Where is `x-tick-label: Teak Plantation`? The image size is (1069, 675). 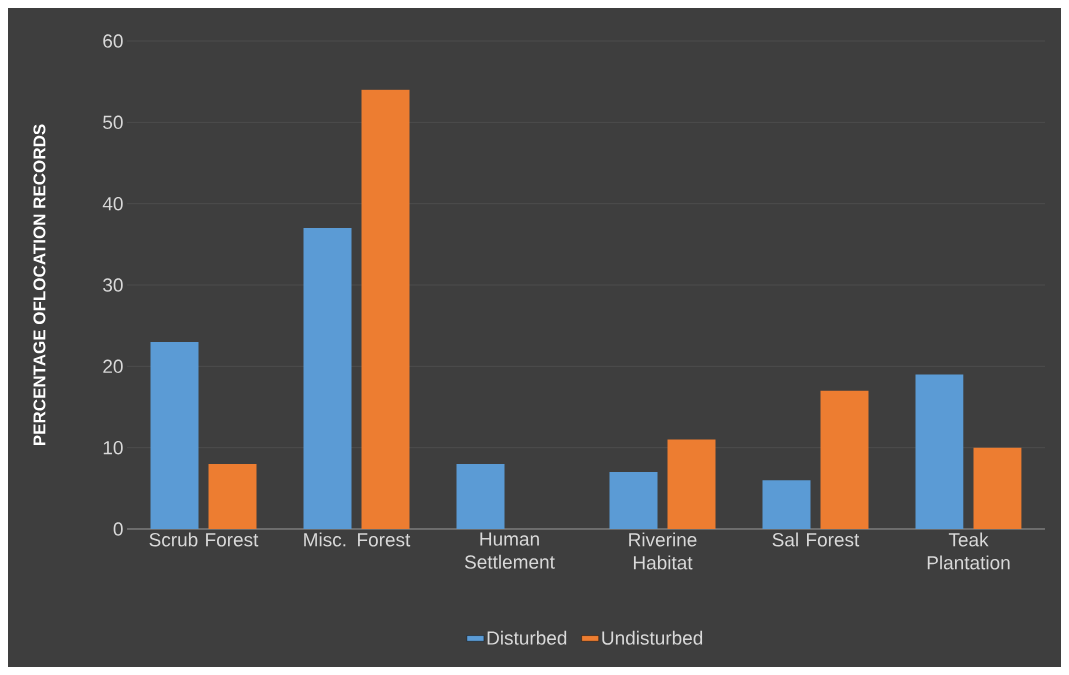 x-tick-label: Teak Plantation is located at coordinates (968, 551).